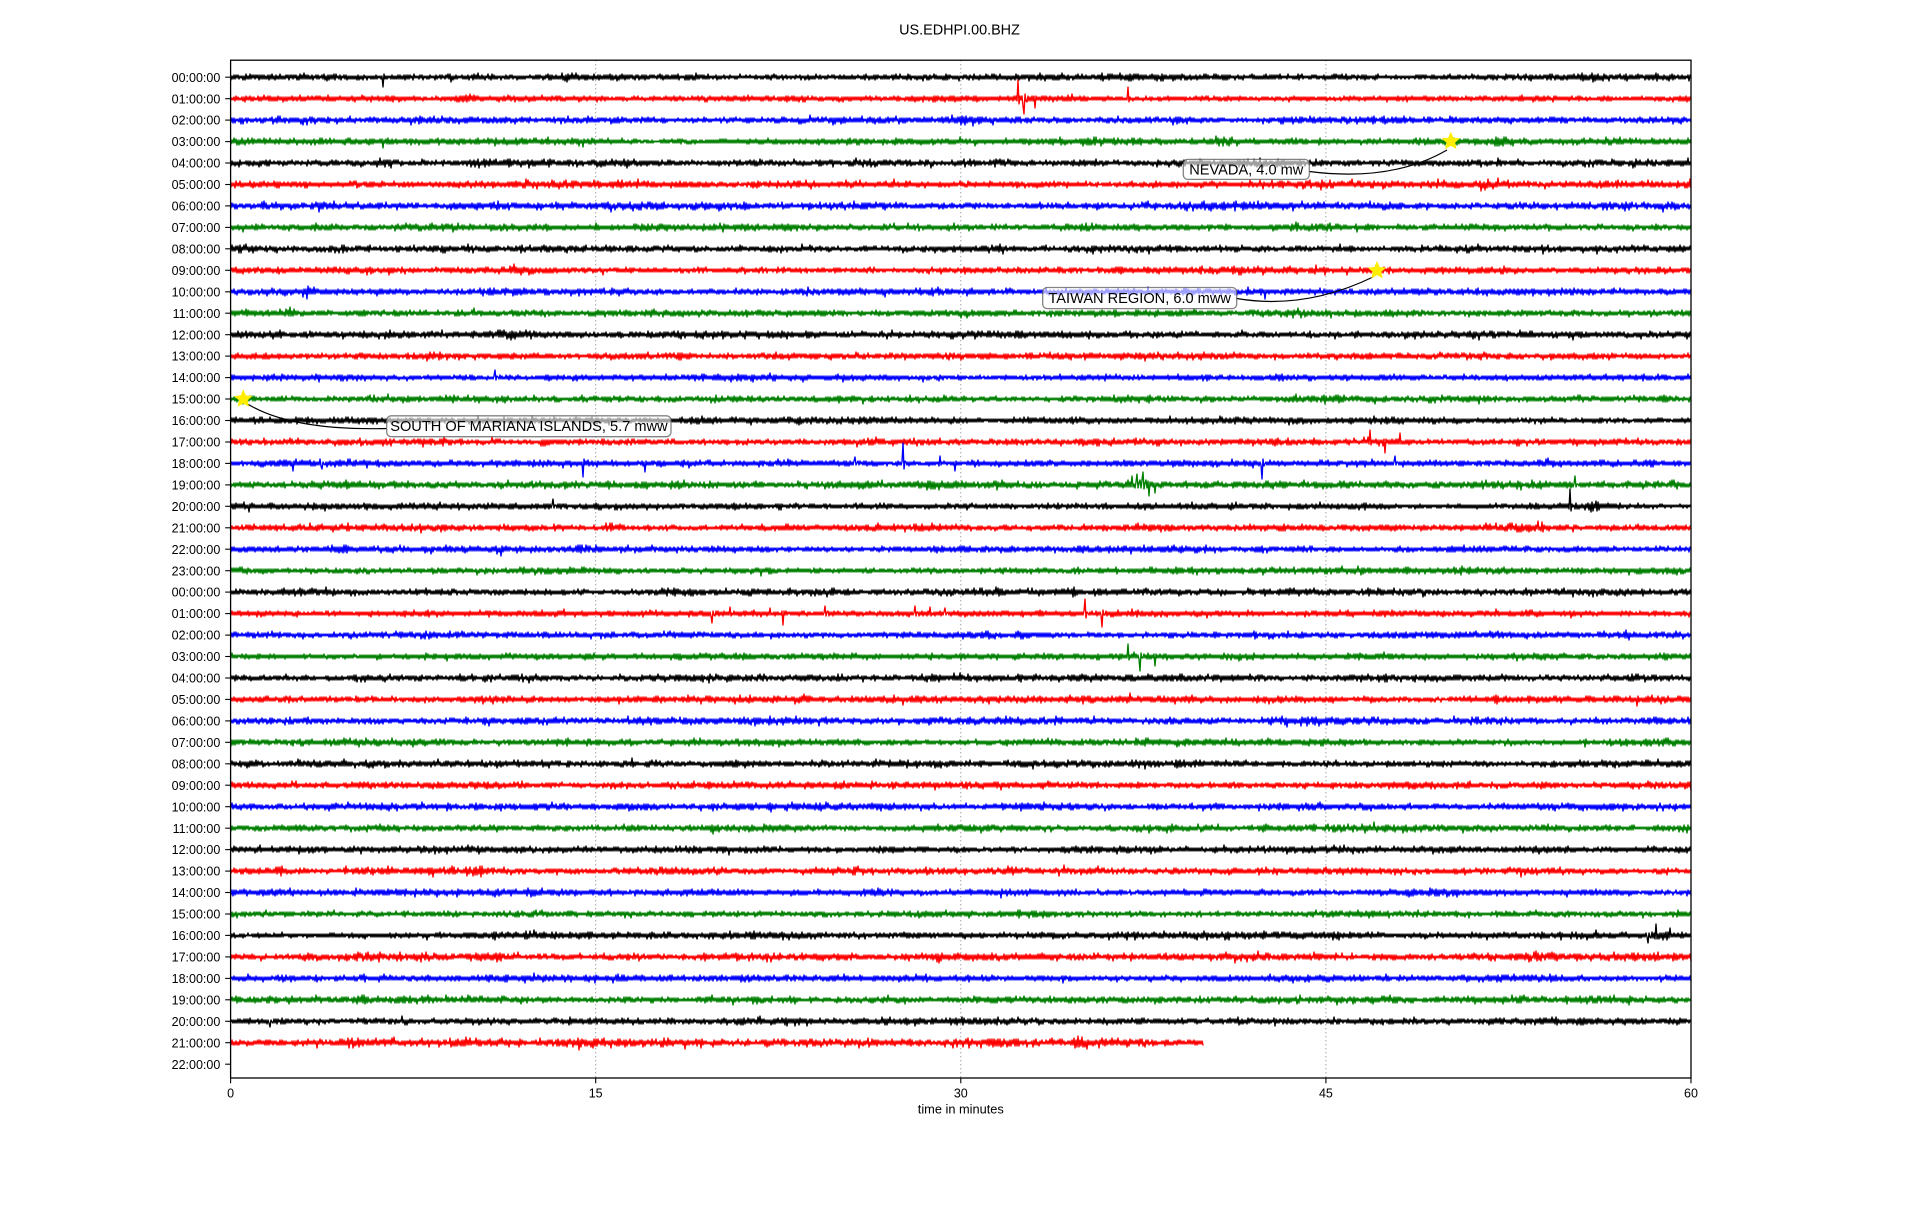 This screenshot has height=1205, width=1920. Describe the element at coordinates (961, 1109) in the screenshot. I see `svg-text: time in minutes` at that location.